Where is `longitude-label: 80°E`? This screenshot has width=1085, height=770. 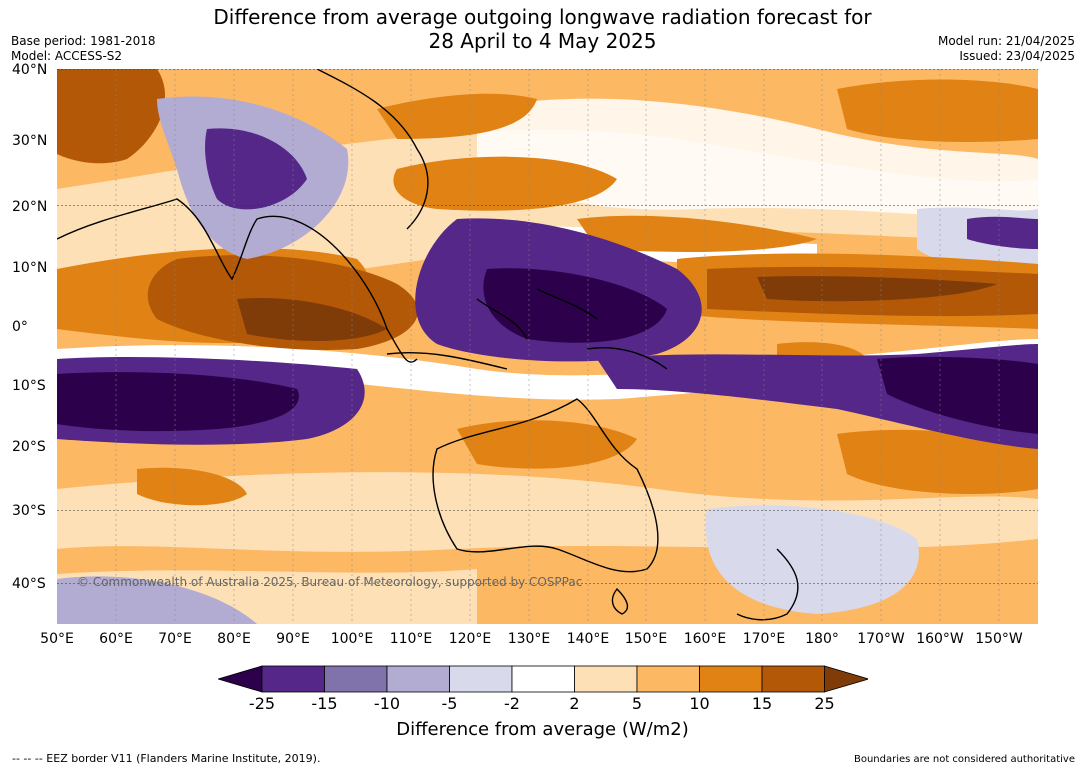
longitude-label: 80°E is located at coordinates (234, 639).